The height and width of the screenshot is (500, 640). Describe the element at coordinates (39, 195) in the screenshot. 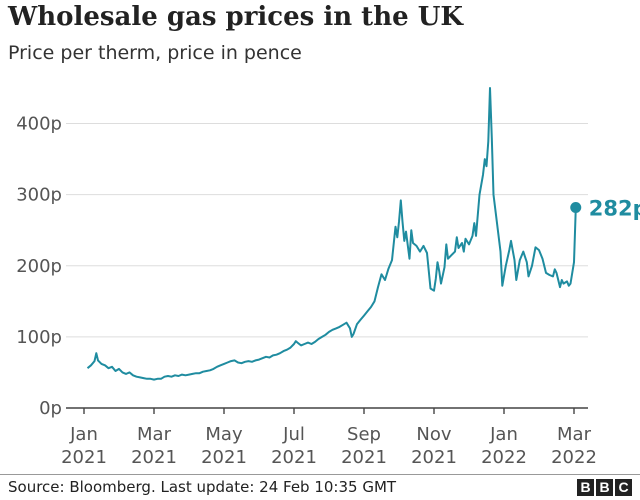

I see `y-tick-label: 300p` at that location.